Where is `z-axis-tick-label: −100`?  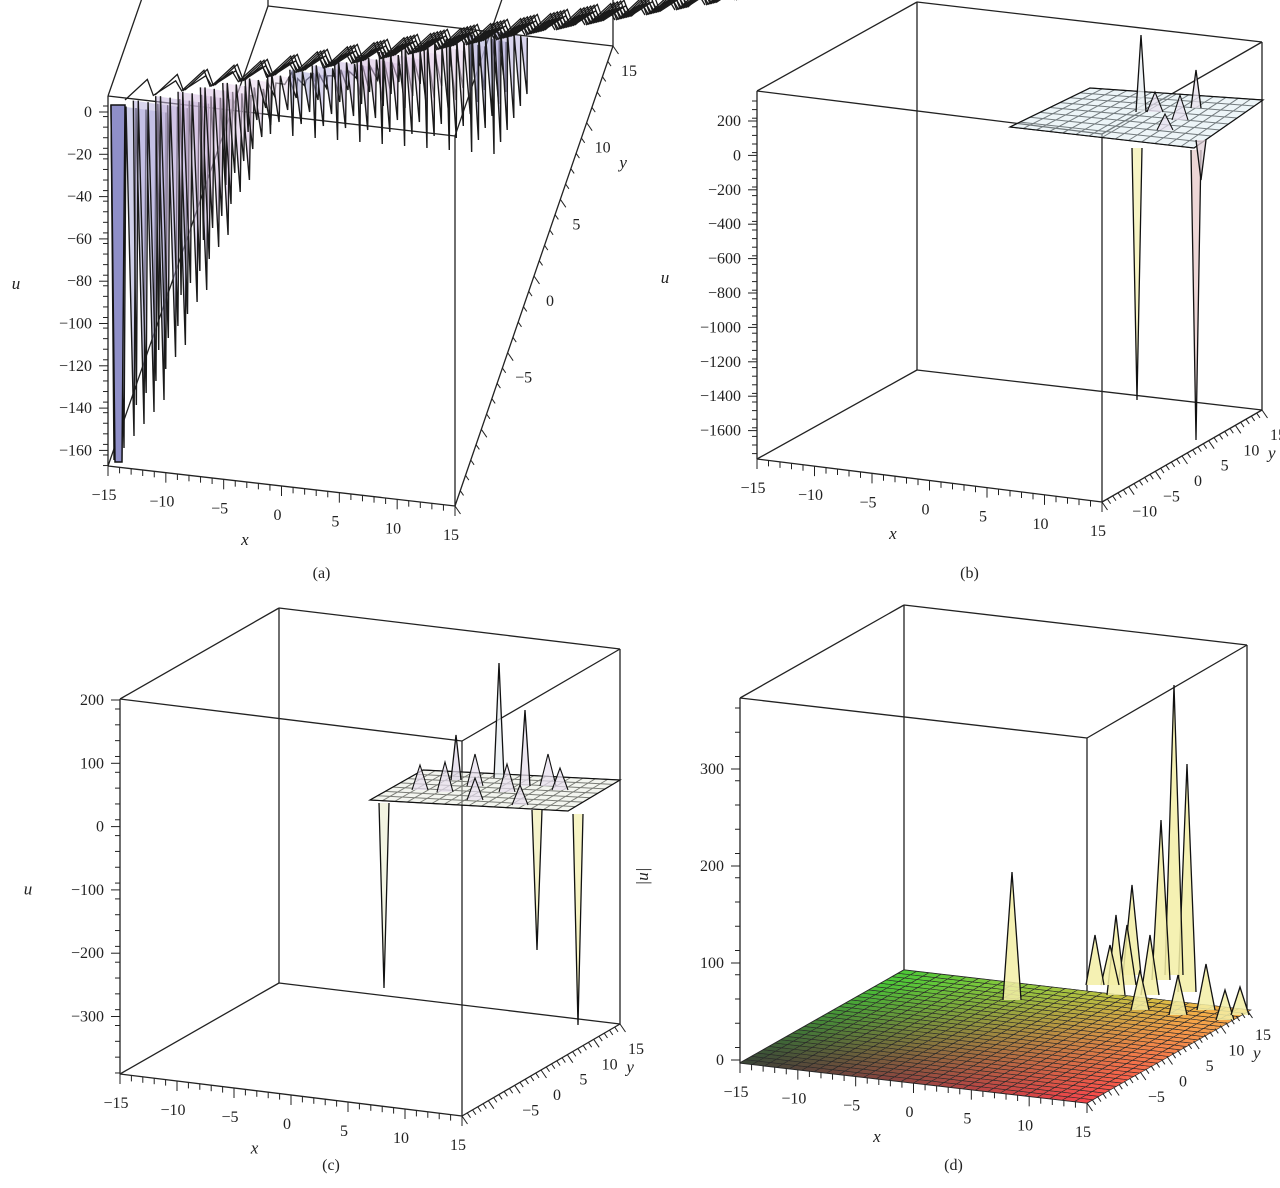
z-axis-tick-label: −100 is located at coordinates (75, 324).